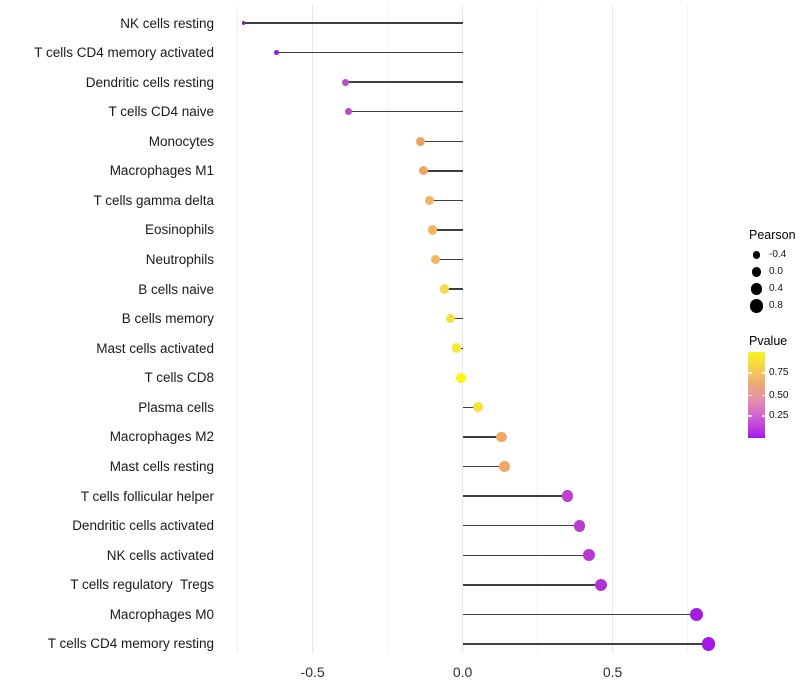 The width and height of the screenshot is (800, 700). I want to click on y-axis-label: Mast cells resting, so click(161, 467).